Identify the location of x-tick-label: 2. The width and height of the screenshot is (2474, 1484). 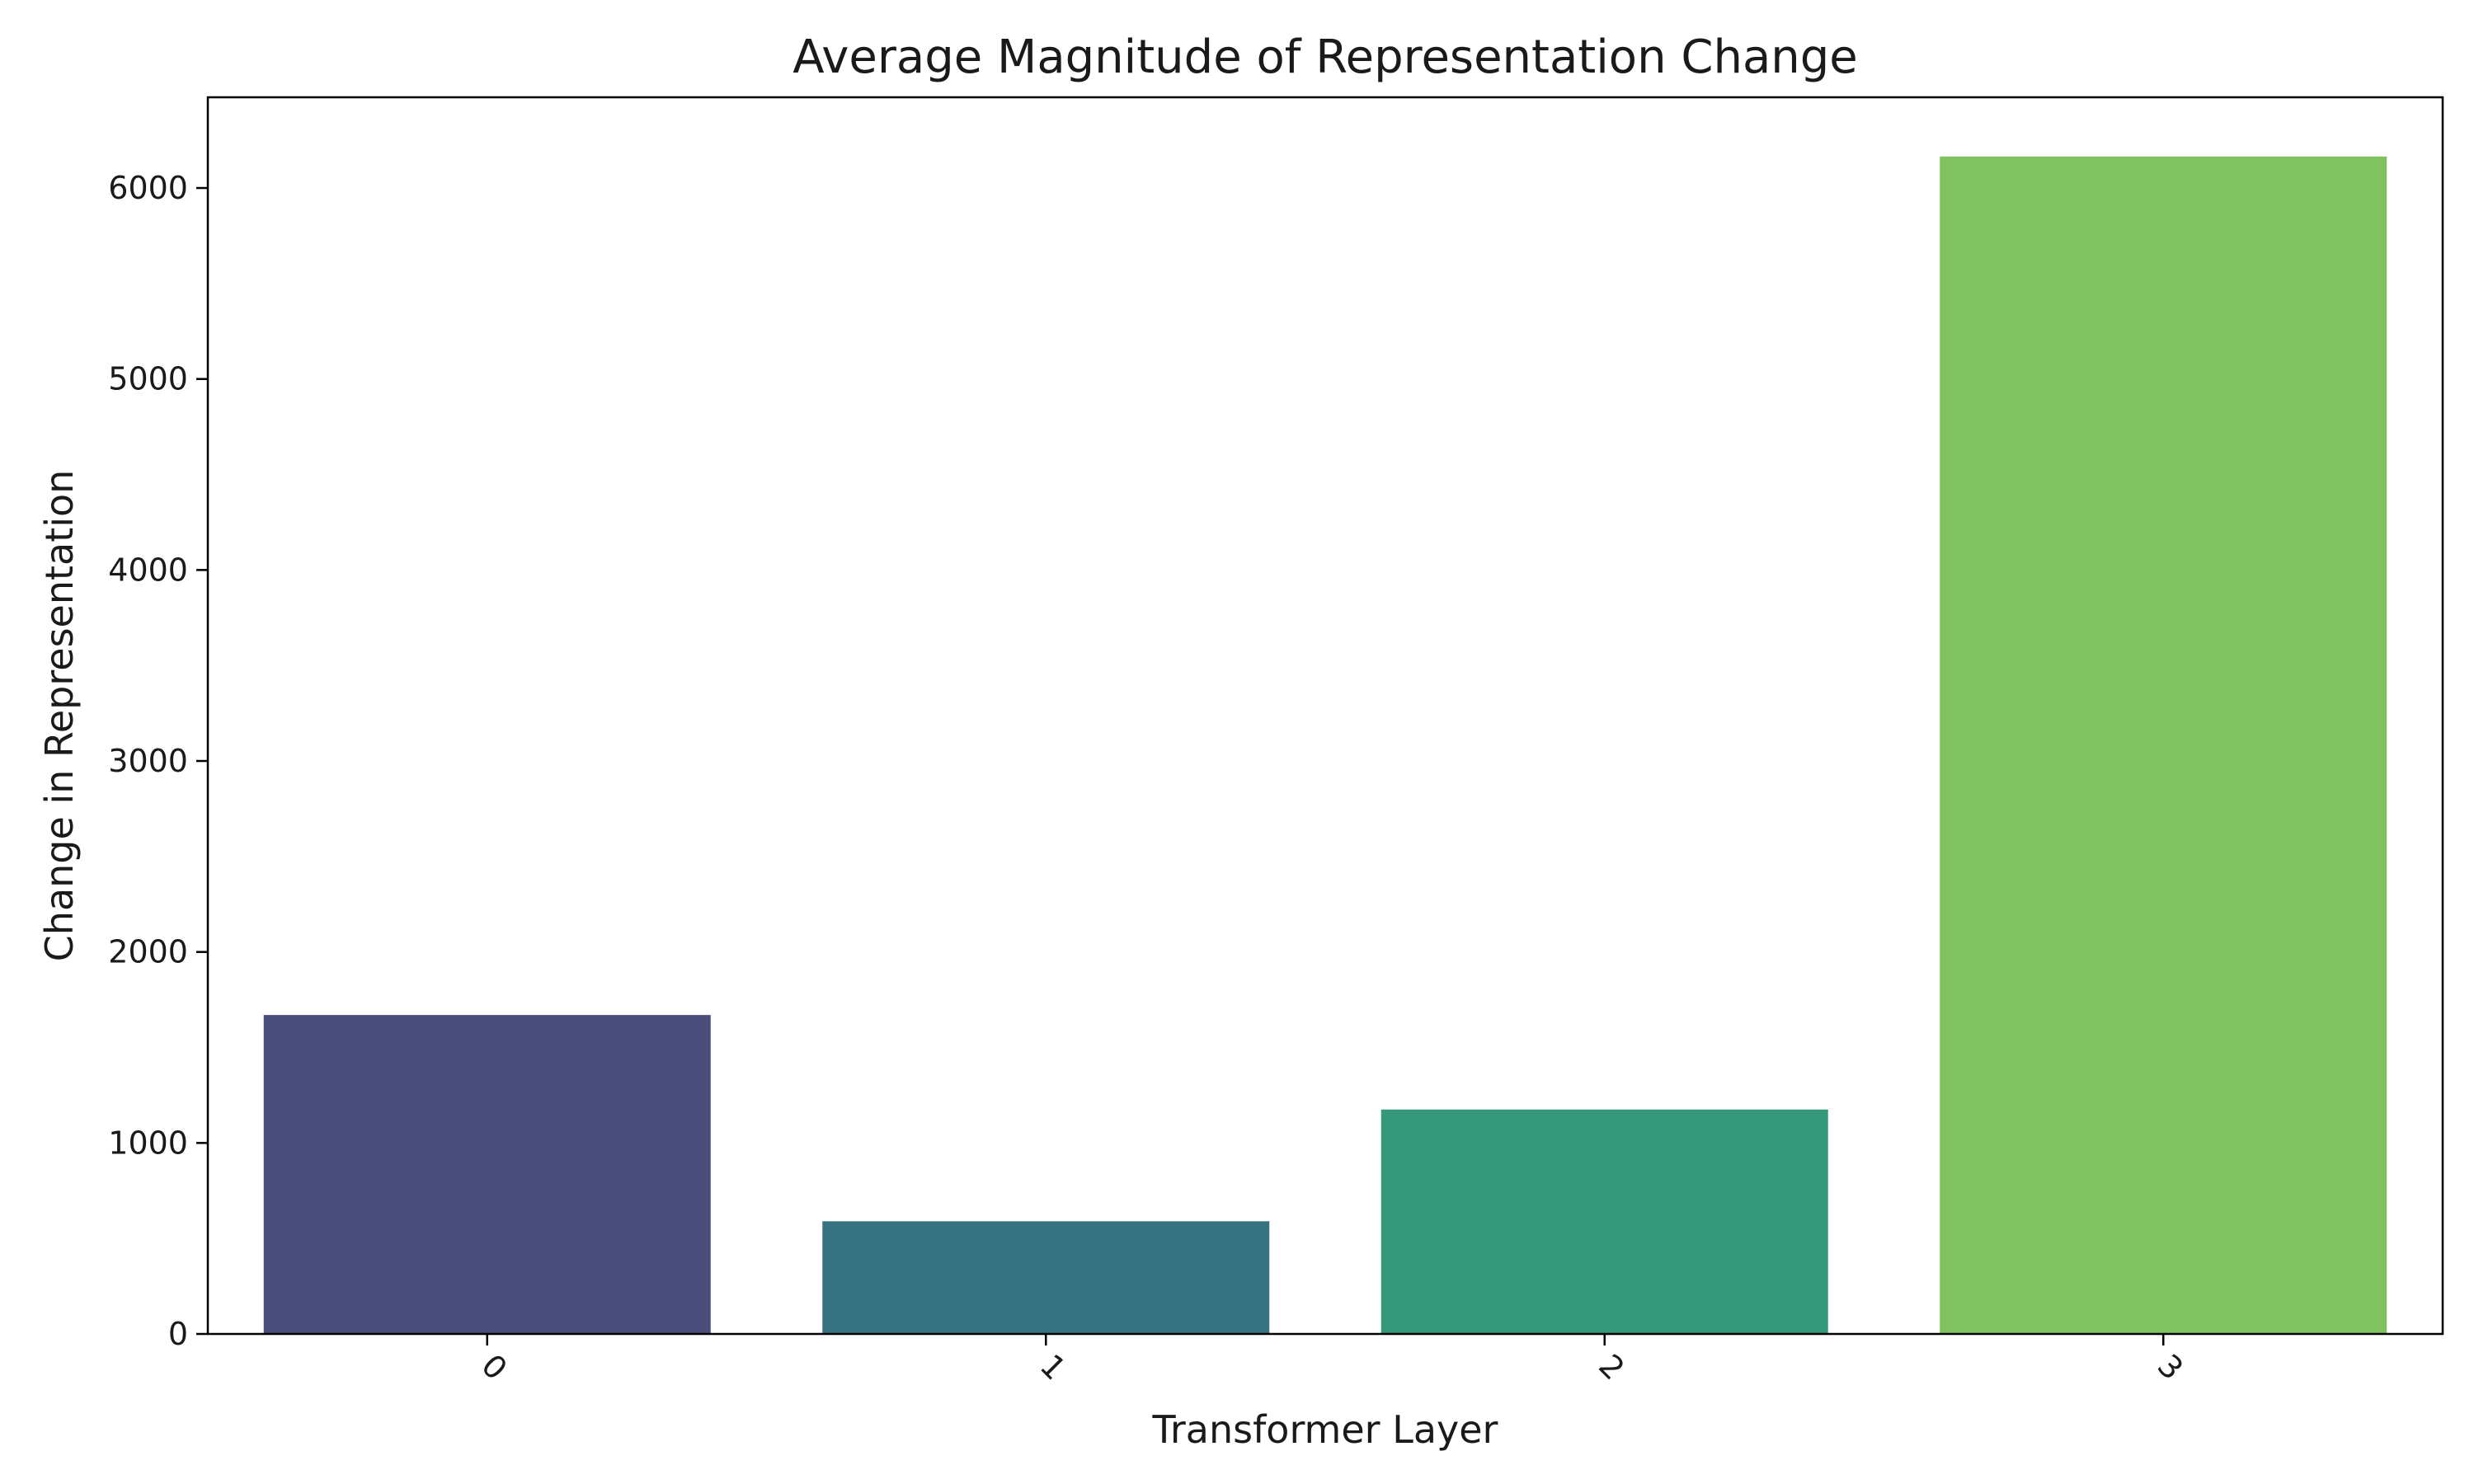
(1611, 1367).